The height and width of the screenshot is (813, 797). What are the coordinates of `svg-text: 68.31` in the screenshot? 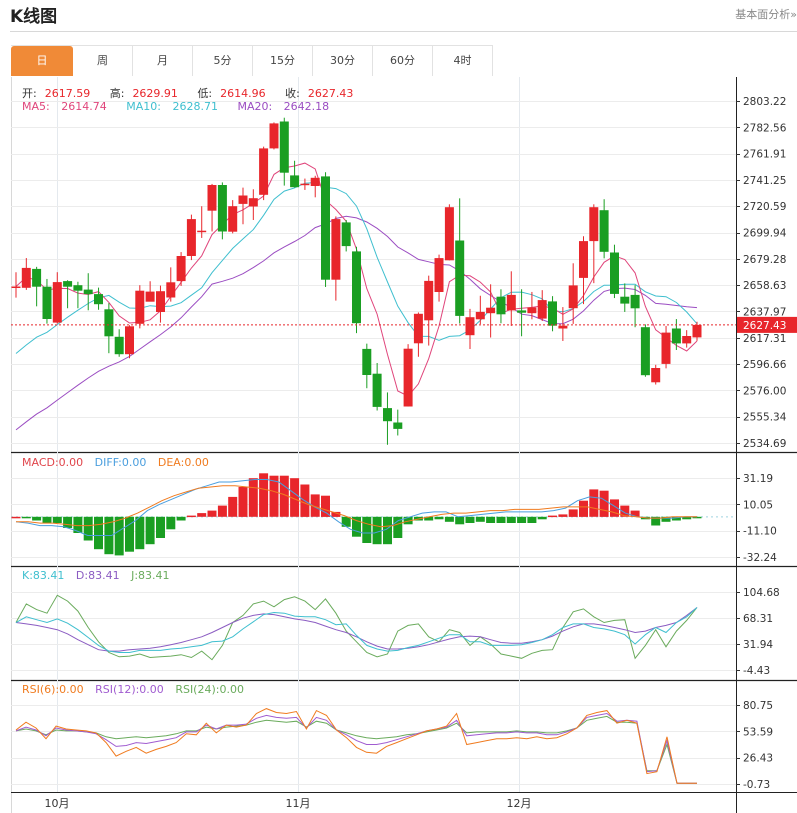 It's located at (758, 619).